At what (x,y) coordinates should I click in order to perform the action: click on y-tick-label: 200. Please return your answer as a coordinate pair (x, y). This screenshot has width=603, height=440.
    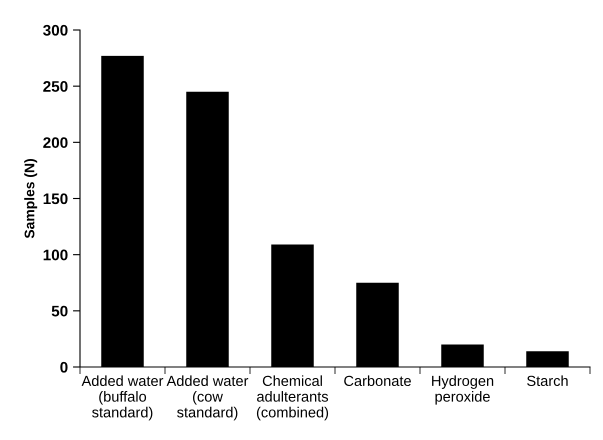
    Looking at the image, I should click on (55, 142).